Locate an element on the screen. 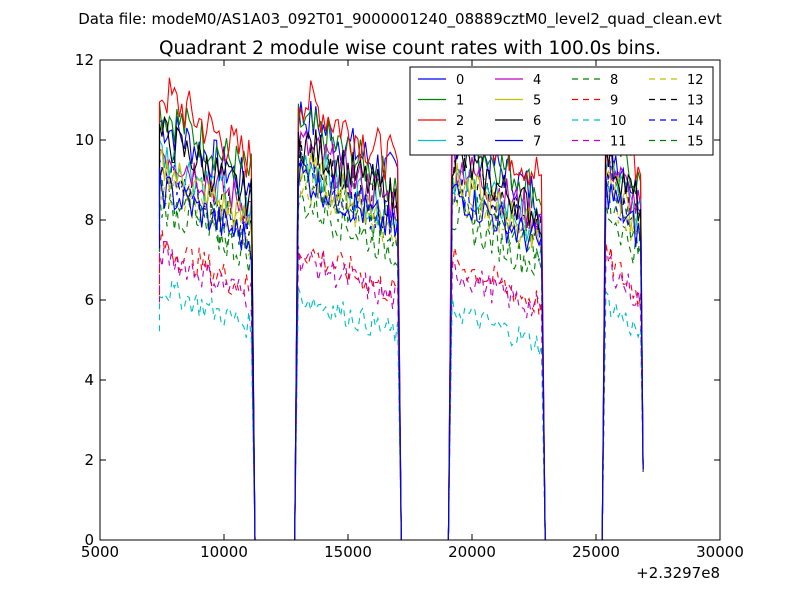  legend-label: 15 is located at coordinates (695, 142).